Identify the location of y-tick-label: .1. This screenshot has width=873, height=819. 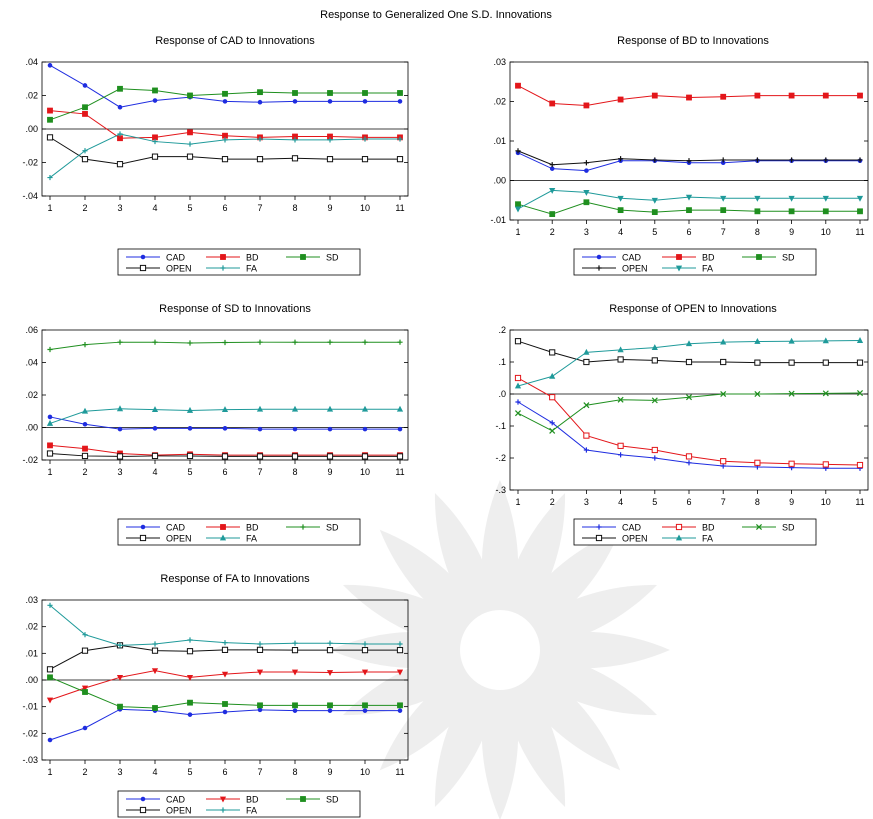
(502, 362).